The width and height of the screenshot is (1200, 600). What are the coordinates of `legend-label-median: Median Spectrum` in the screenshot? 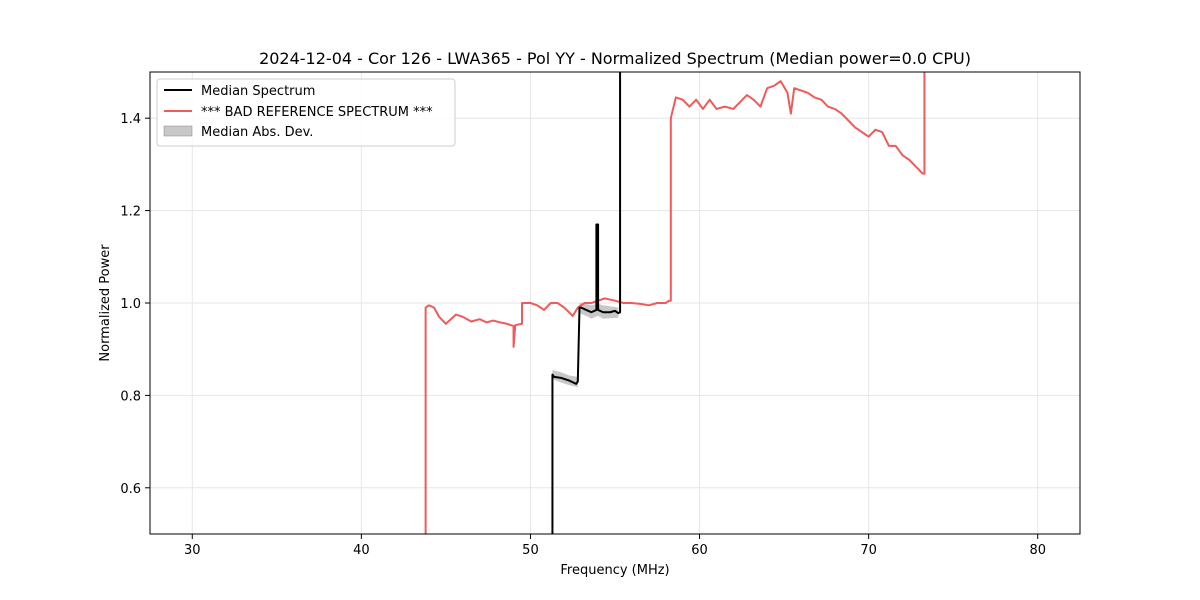 It's located at (258, 91).